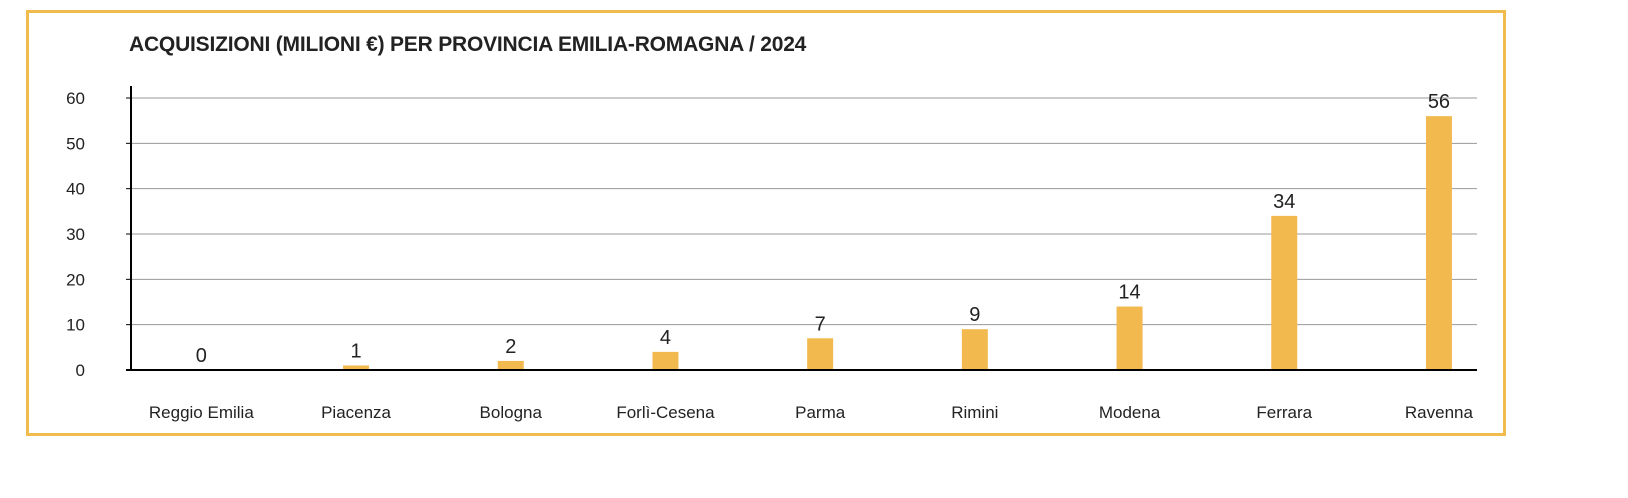 Image resolution: width=1628 pixels, height=498 pixels. What do you see at coordinates (75, 189) in the screenshot?
I see `y-tick-label: 40` at bounding box center [75, 189].